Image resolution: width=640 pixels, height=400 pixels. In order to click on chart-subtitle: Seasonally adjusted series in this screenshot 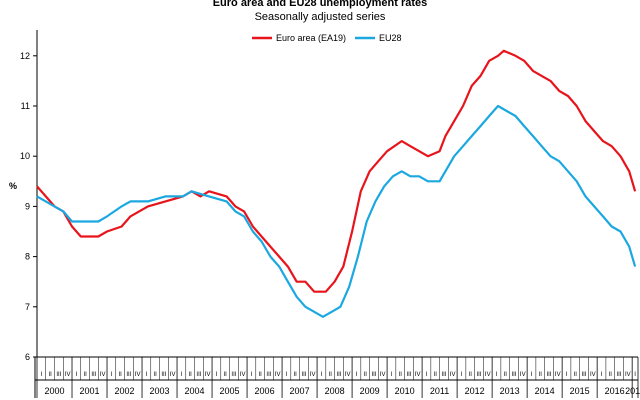, I will do `click(320, 17)`.